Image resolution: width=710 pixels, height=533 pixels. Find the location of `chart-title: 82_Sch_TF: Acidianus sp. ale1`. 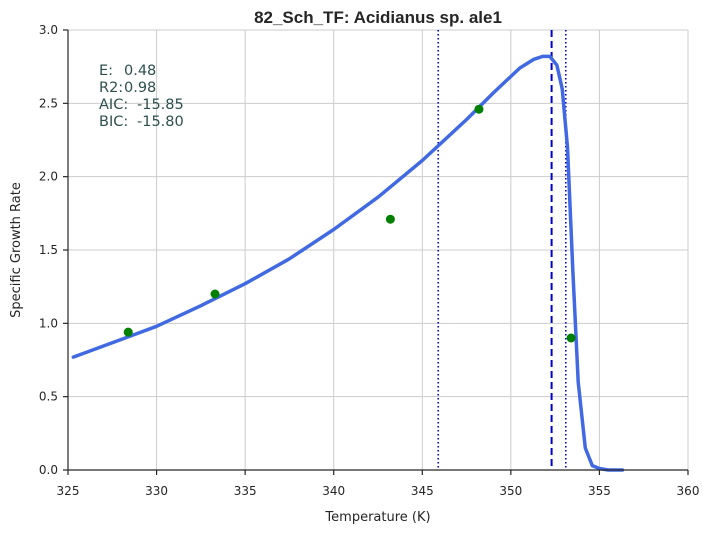

chart-title: 82_Sch_TF: Acidianus sp. ale1 is located at coordinates (378, 17).